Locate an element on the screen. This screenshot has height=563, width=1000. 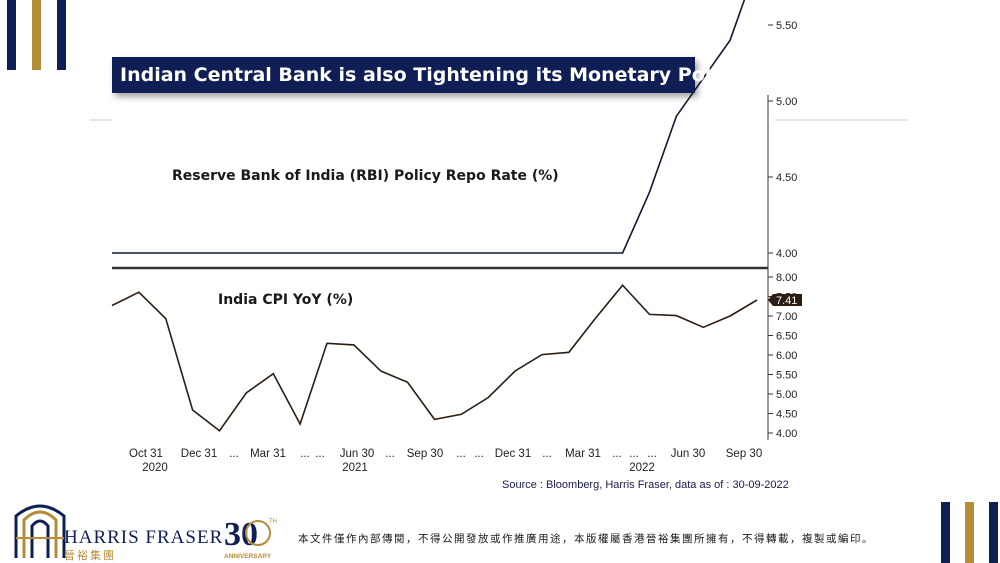
anniversary-label: ANNIVERSARY is located at coordinates (248, 556).